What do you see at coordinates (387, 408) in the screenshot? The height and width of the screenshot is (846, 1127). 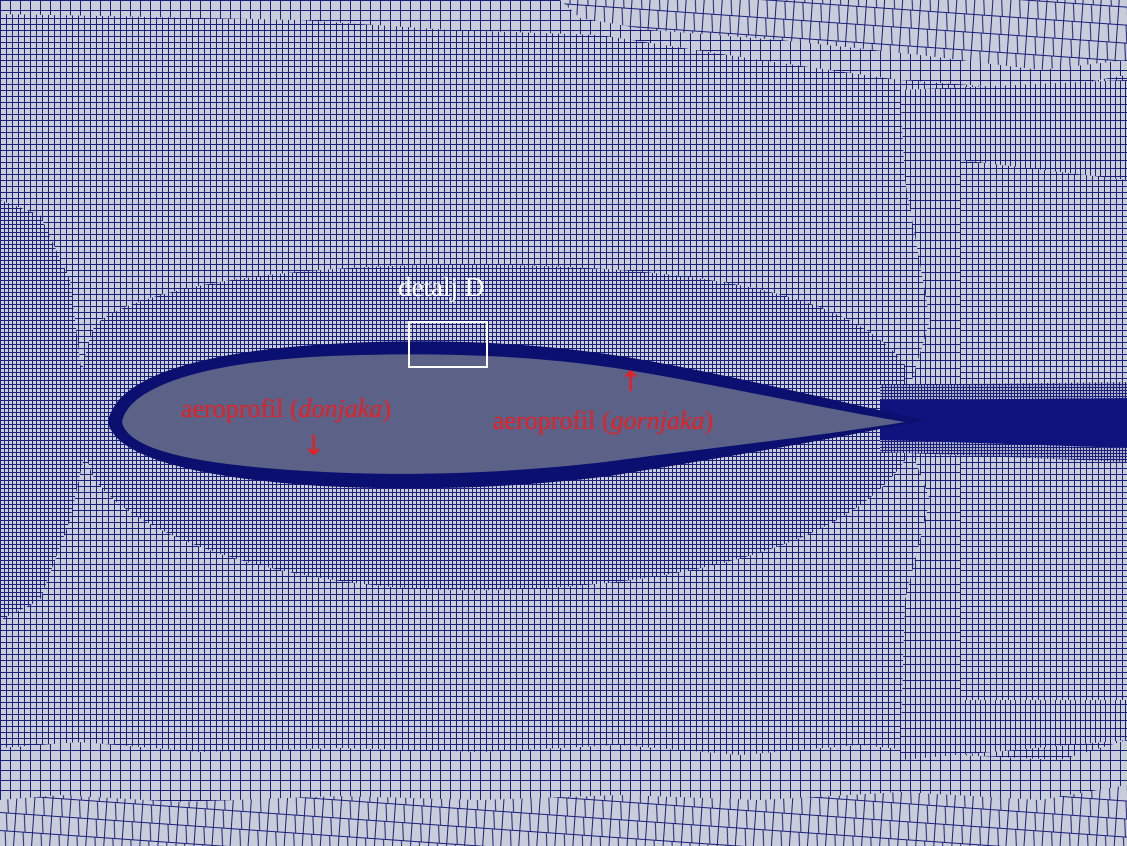 I see `lower-surface-label-suffix: )` at bounding box center [387, 408].